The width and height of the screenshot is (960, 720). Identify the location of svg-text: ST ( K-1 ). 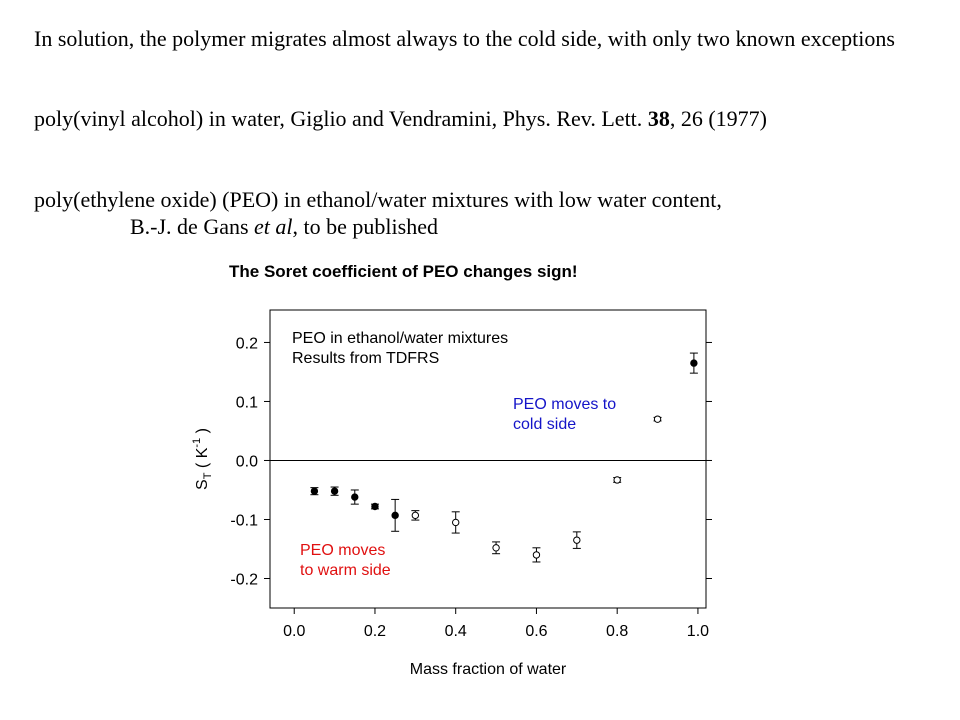
(202, 459).